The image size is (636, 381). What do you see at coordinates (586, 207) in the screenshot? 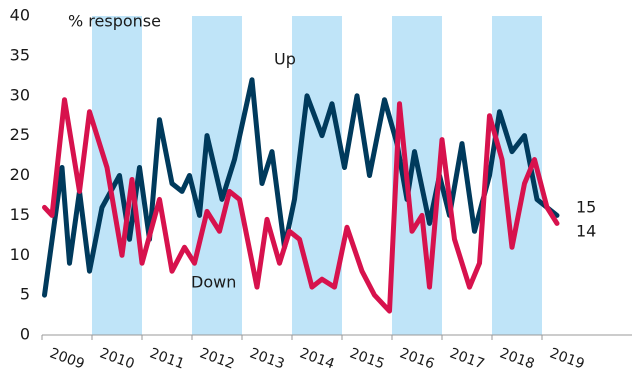
I see `end-value-label: 15` at bounding box center [586, 207].